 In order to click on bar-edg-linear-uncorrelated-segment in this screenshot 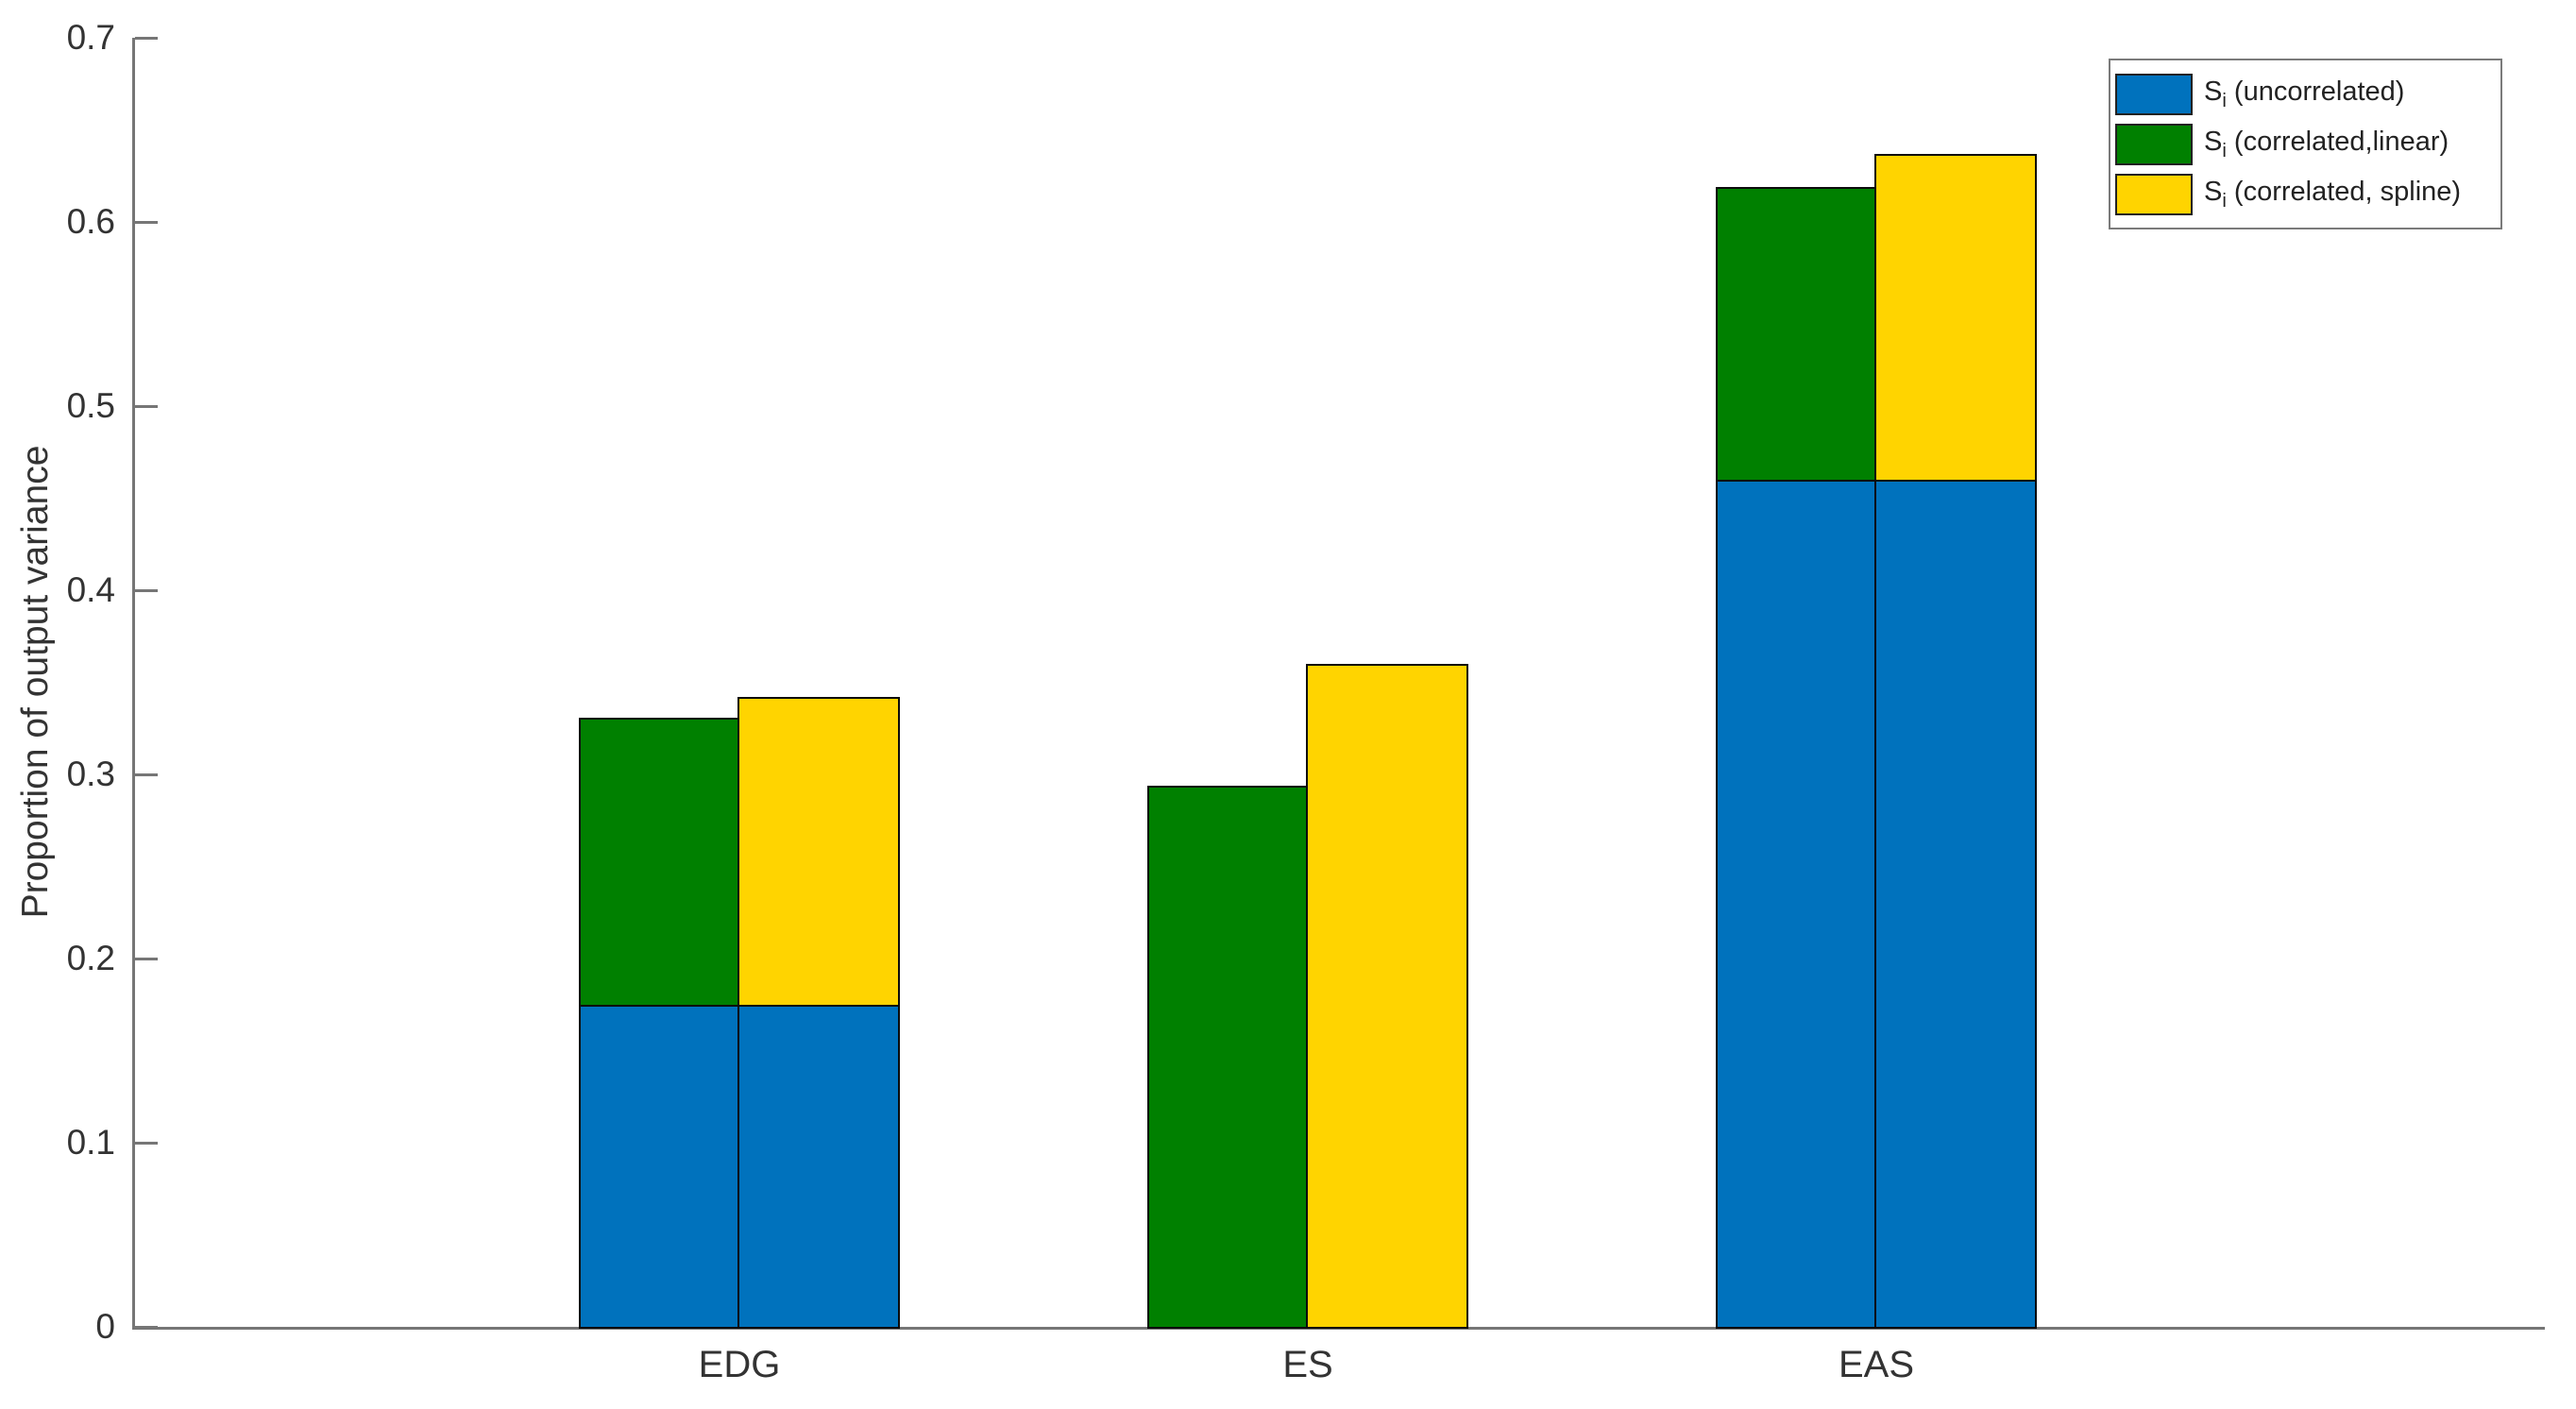, I will do `click(660, 1167)`.